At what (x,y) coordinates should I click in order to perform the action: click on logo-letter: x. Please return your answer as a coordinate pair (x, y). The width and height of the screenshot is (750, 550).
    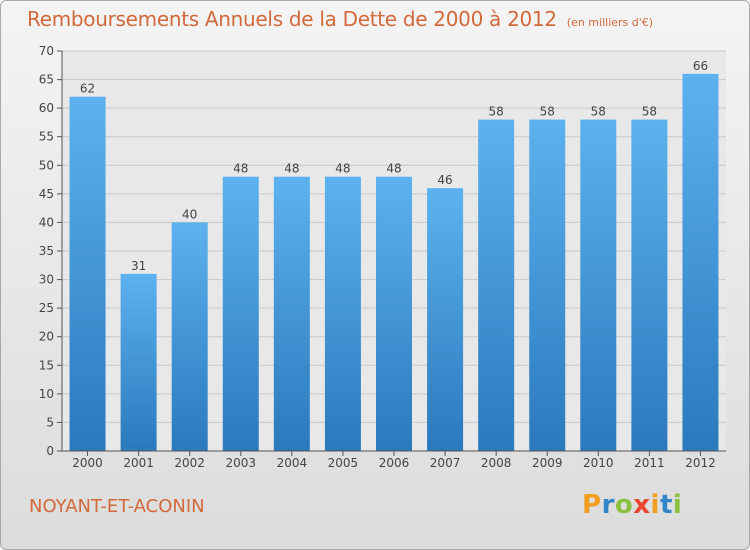
    Looking at the image, I should click on (642, 505).